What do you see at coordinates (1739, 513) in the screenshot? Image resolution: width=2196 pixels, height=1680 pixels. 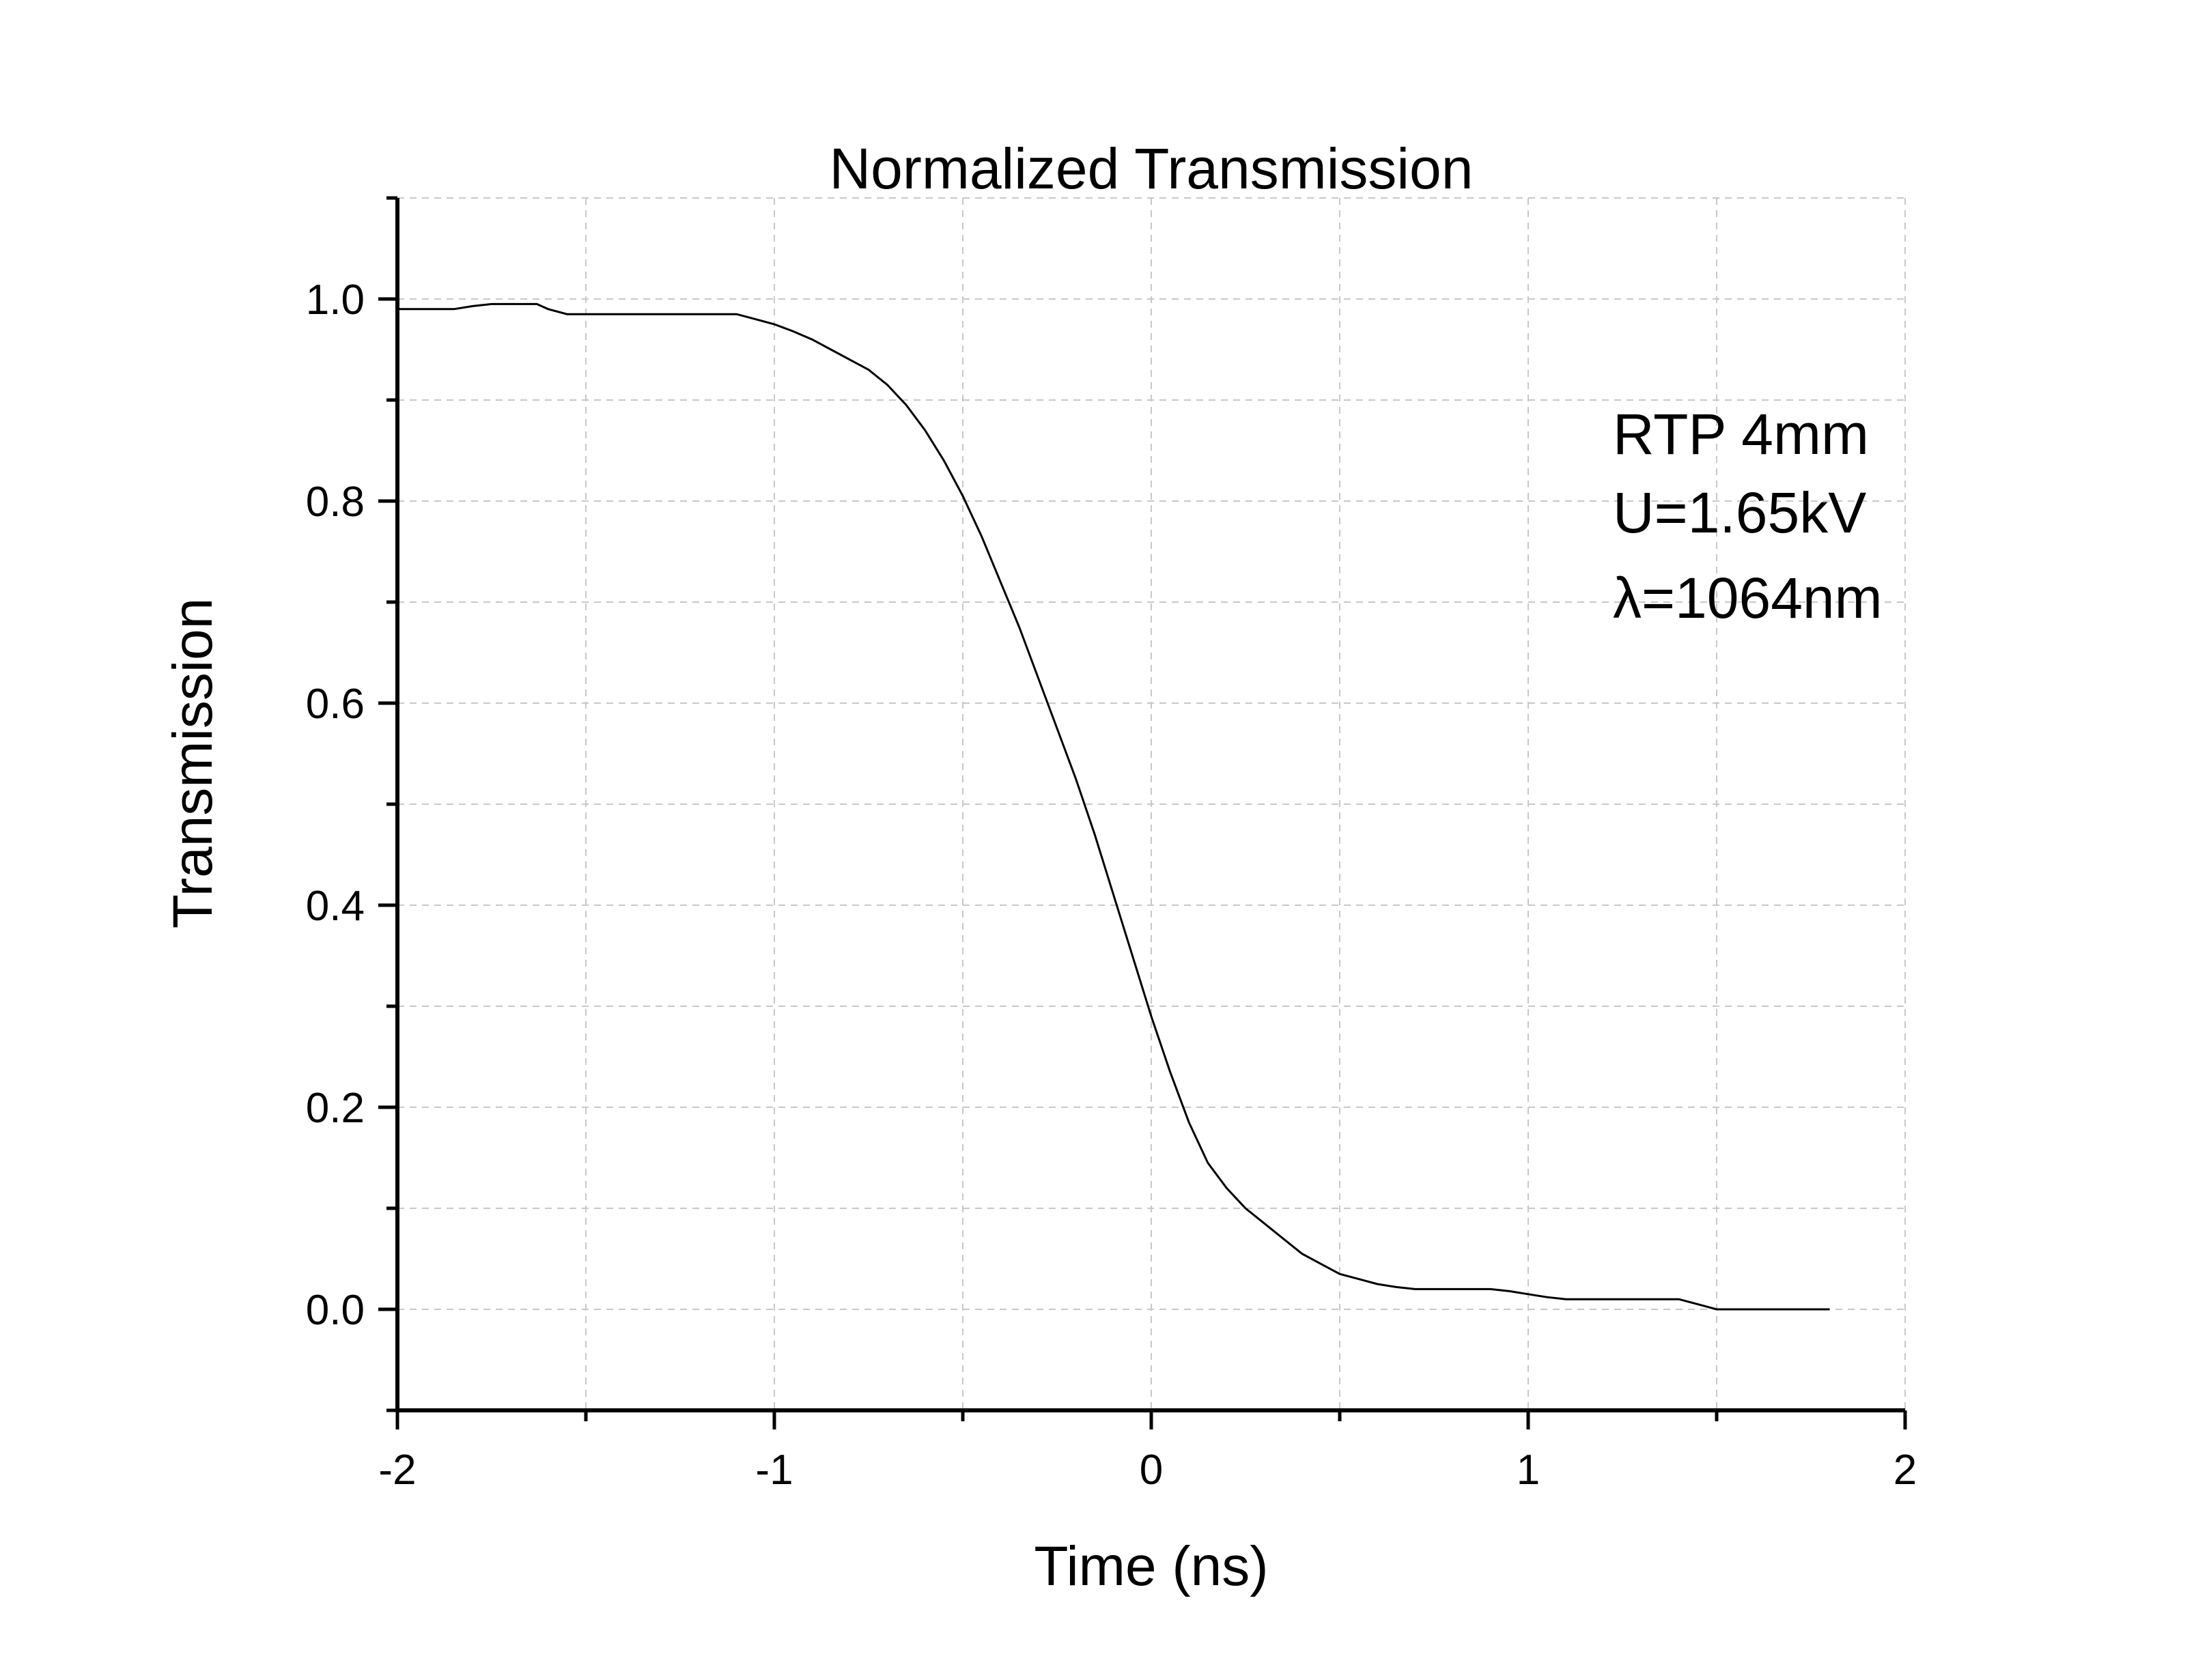 I see `annotation-voltage: U=1.65kV` at bounding box center [1739, 513].